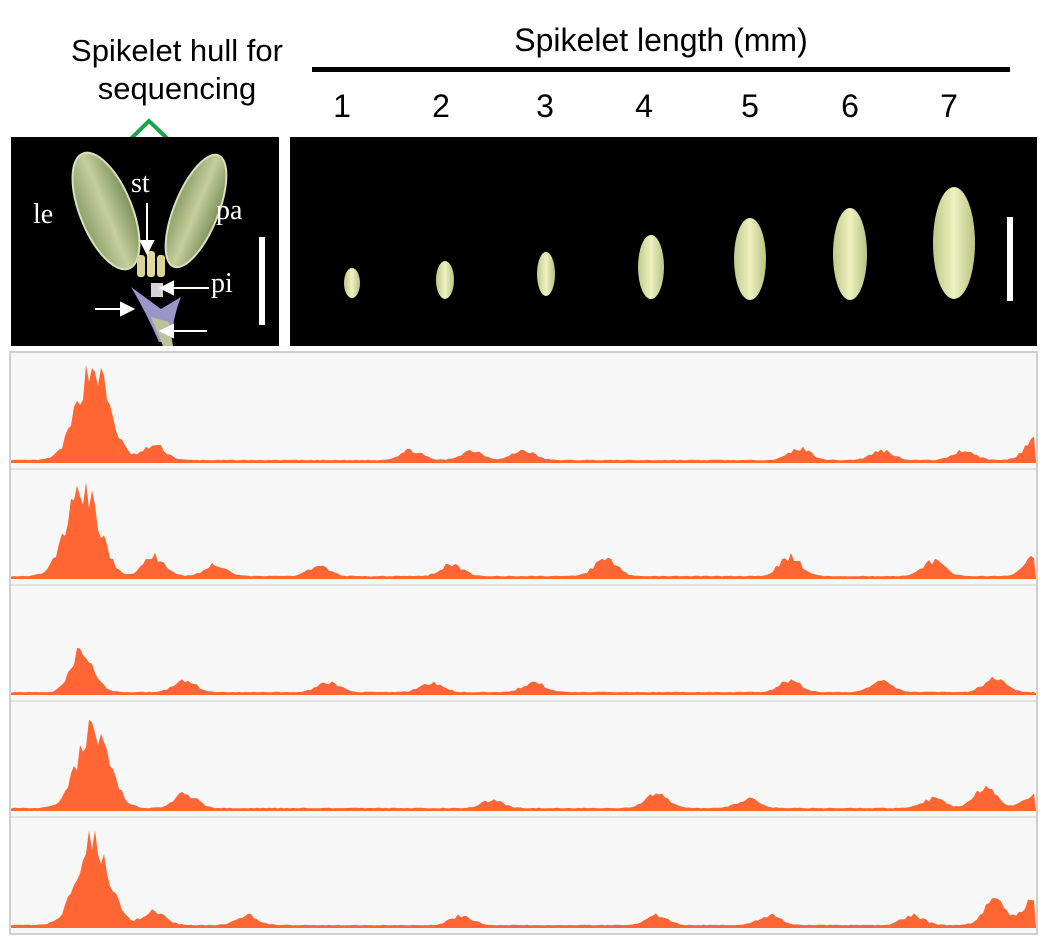 Image resolution: width=1041 pixels, height=937 pixels. What do you see at coordinates (644, 106) in the screenshot?
I see `length-tick-4: 4` at bounding box center [644, 106].